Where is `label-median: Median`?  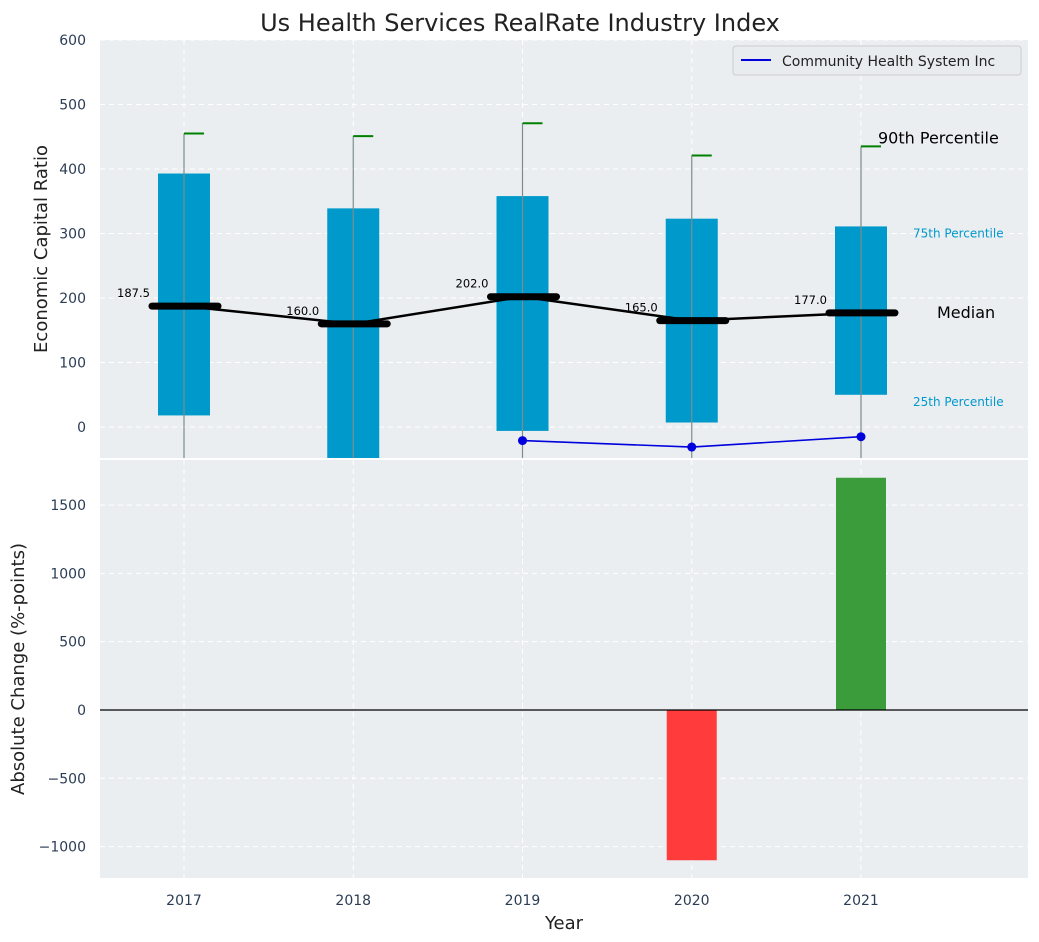 label-median: Median is located at coordinates (966, 312).